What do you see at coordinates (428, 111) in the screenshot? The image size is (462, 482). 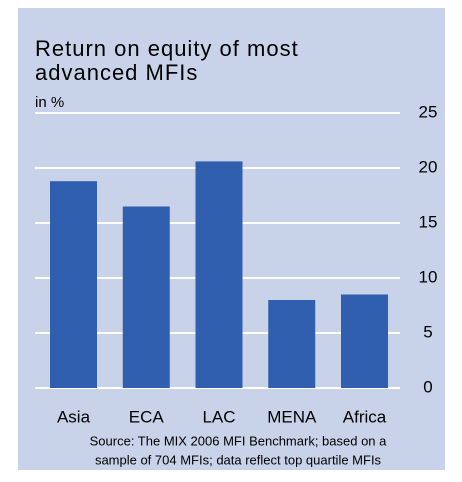 I see `y-tick-label: 25` at bounding box center [428, 111].